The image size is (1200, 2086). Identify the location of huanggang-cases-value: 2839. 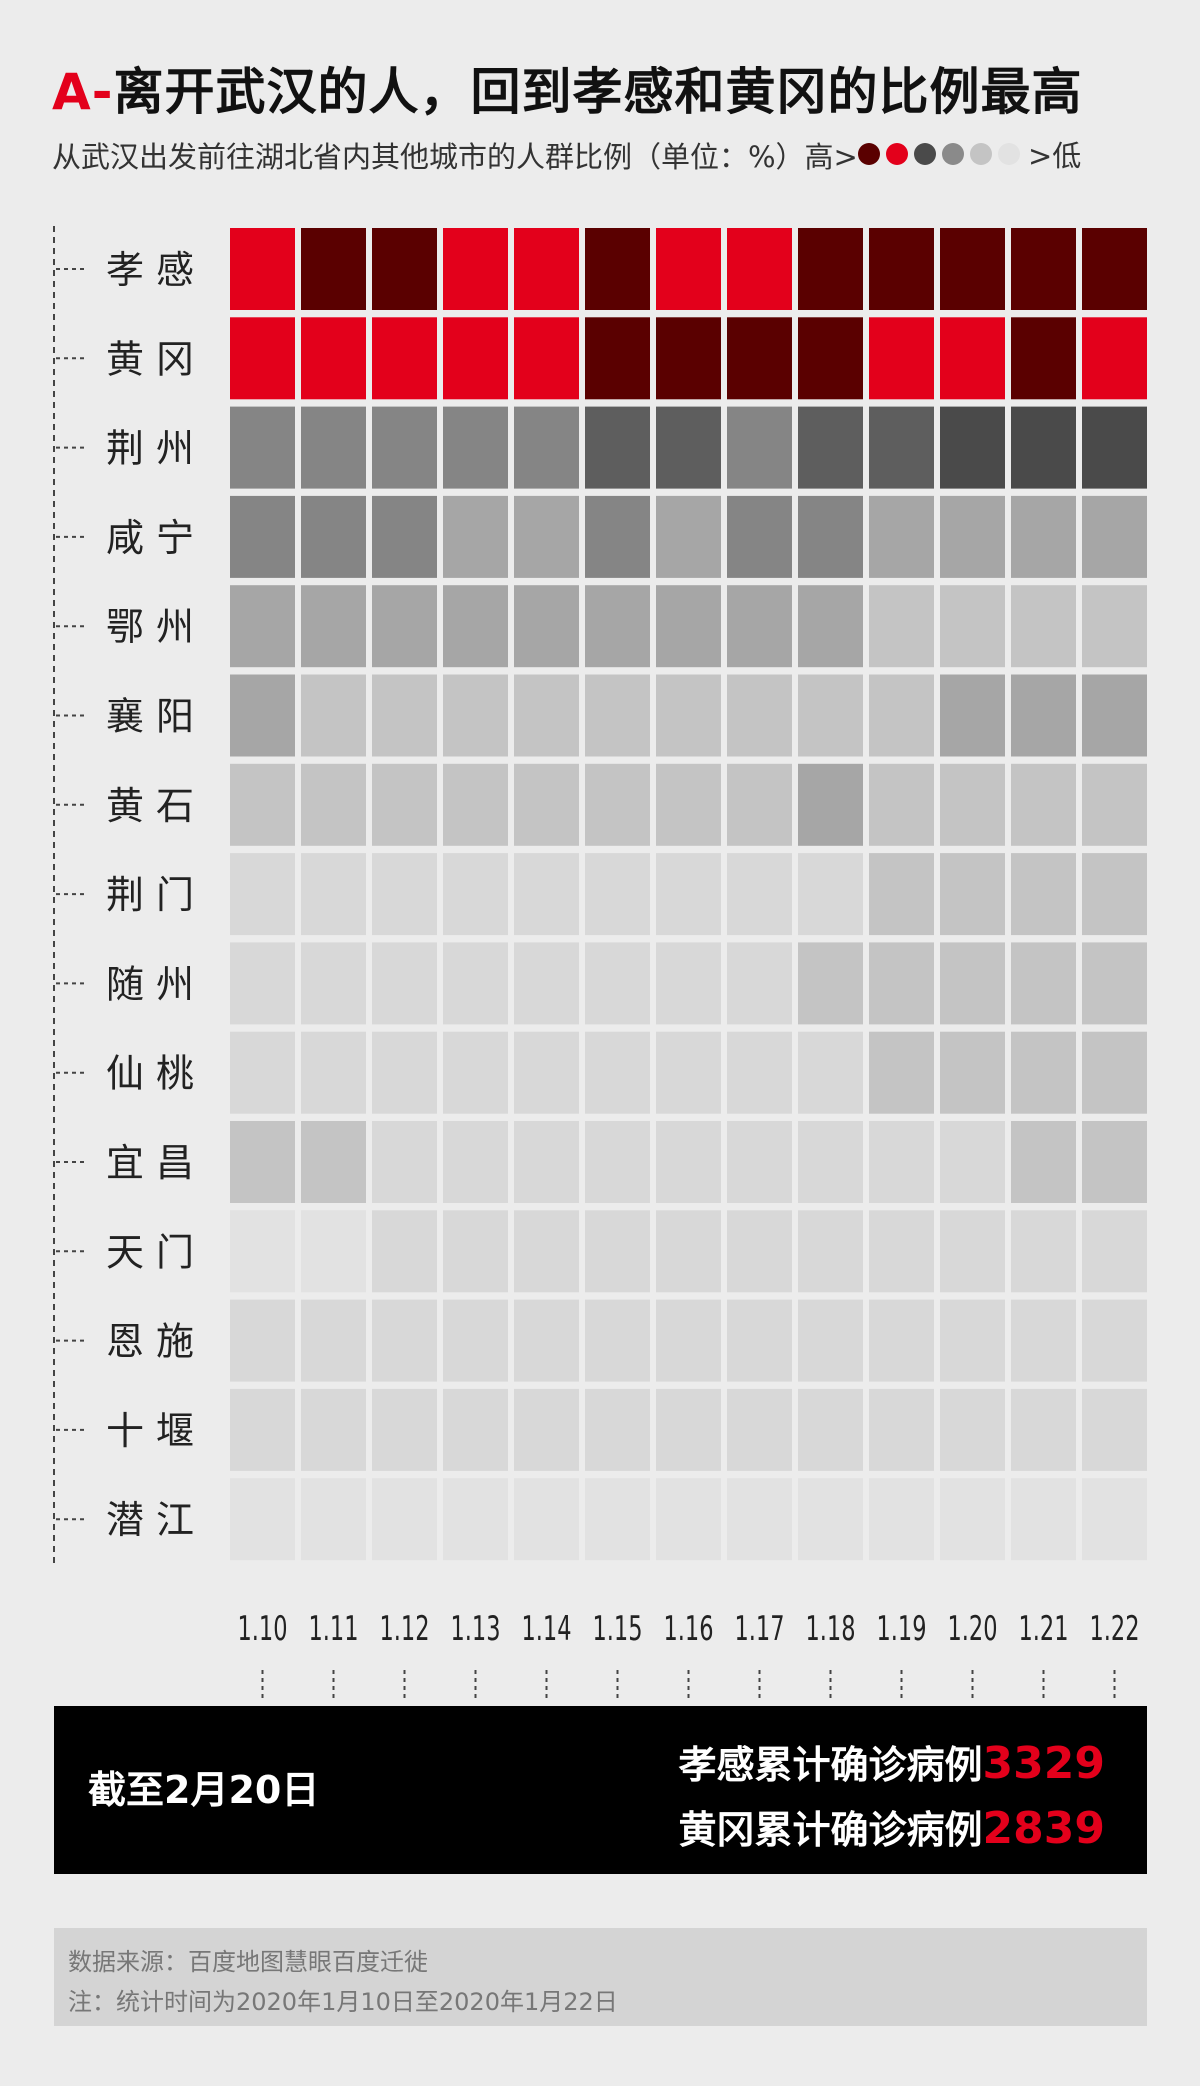
(1043, 1828).